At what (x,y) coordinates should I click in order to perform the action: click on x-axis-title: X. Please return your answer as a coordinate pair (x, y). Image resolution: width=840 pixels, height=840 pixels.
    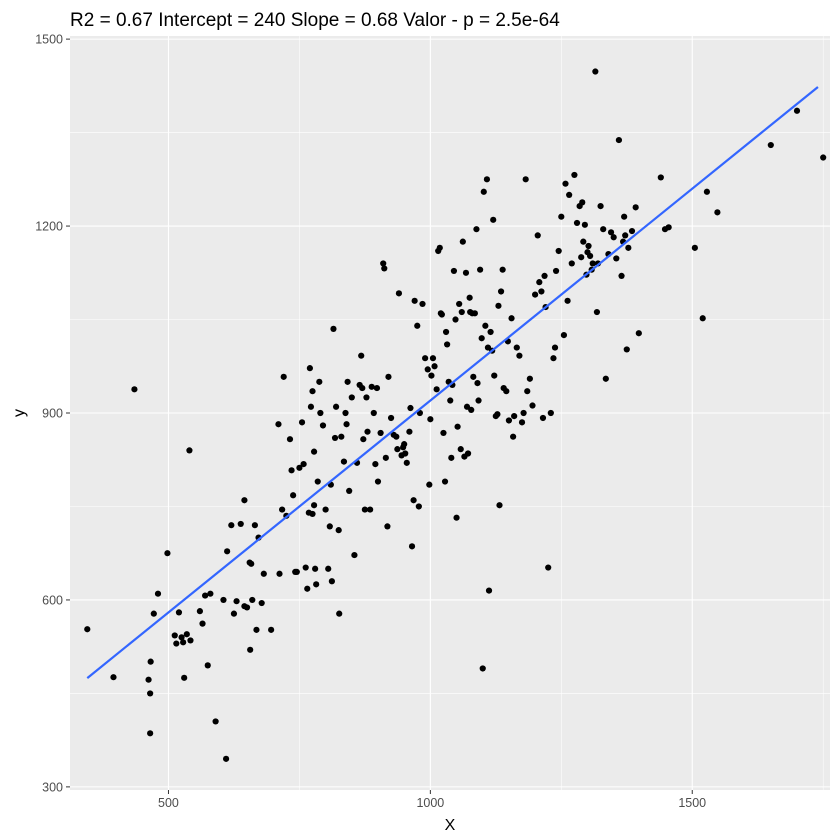
    Looking at the image, I should click on (450, 825).